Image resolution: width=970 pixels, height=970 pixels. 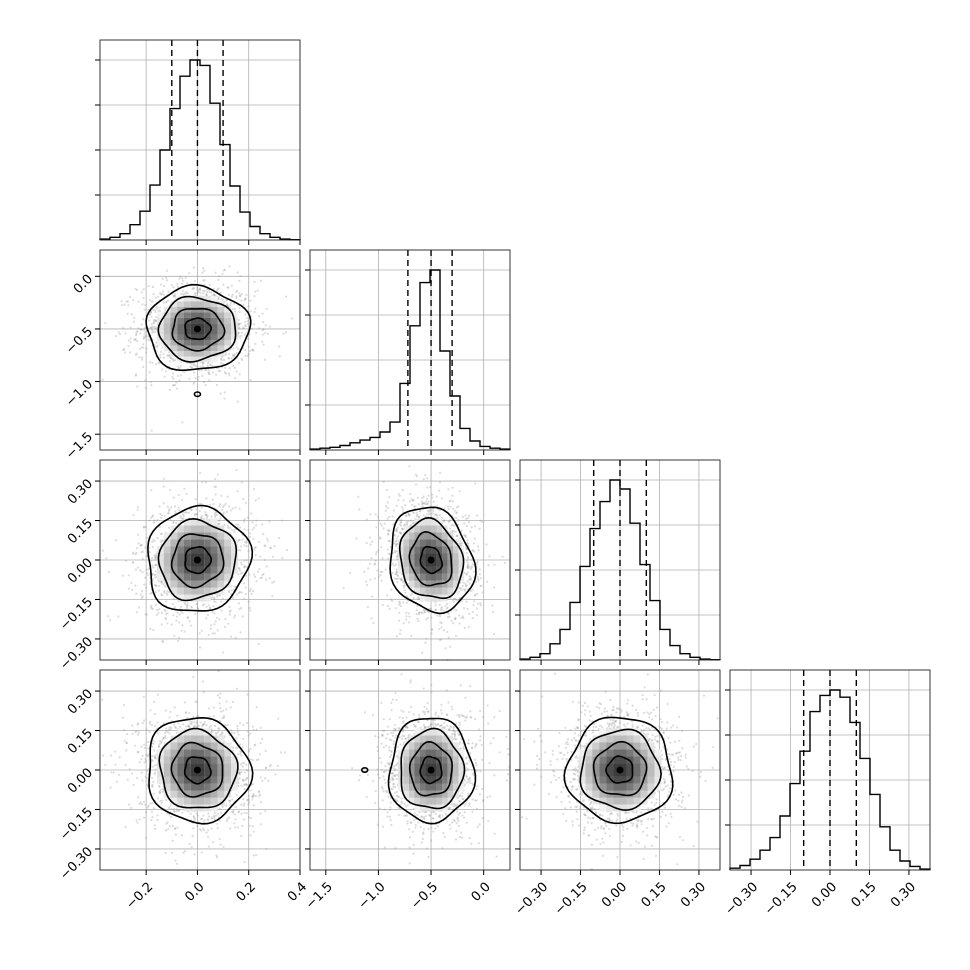 What do you see at coordinates (182, 356) in the screenshot?
I see `panel-1-0: −1.5−1.0−0.50.0` at bounding box center [182, 356].